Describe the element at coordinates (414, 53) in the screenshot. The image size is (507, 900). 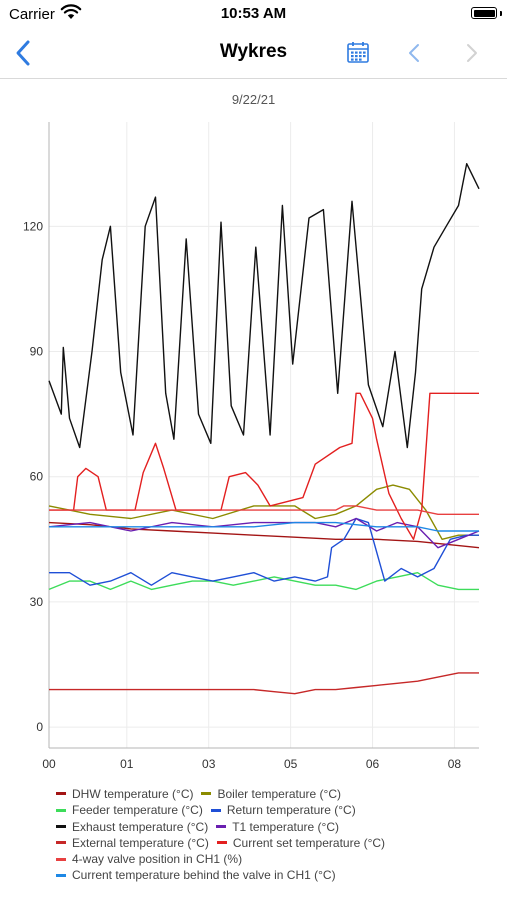
I see `previous-day-icon` at that location.